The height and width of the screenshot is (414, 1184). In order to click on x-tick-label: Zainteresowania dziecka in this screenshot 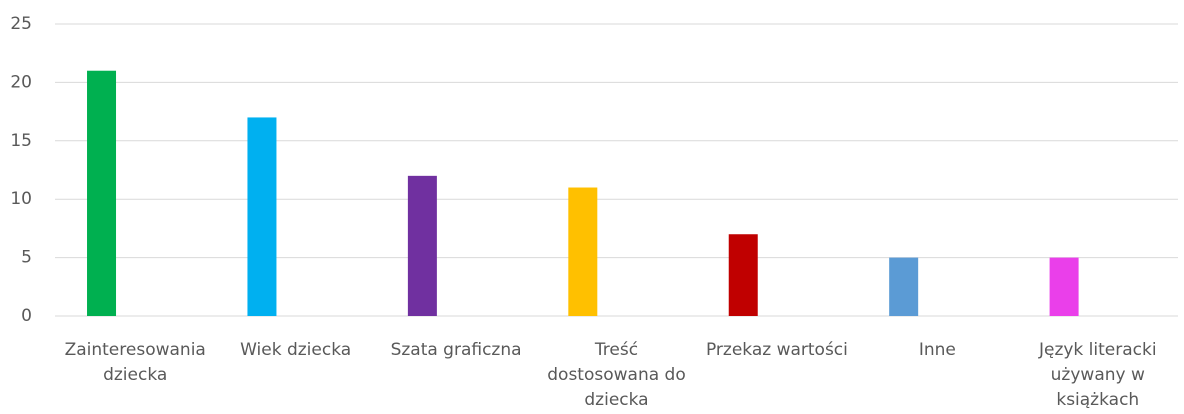, I will do `click(135, 362)`.